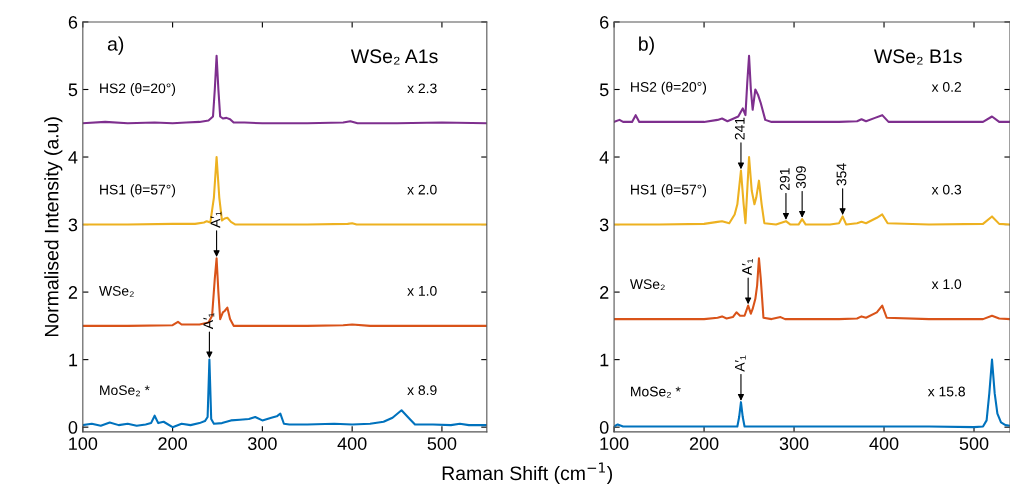  Describe the element at coordinates (946, 391) in the screenshot. I see `annotation: x 15.8` at that location.